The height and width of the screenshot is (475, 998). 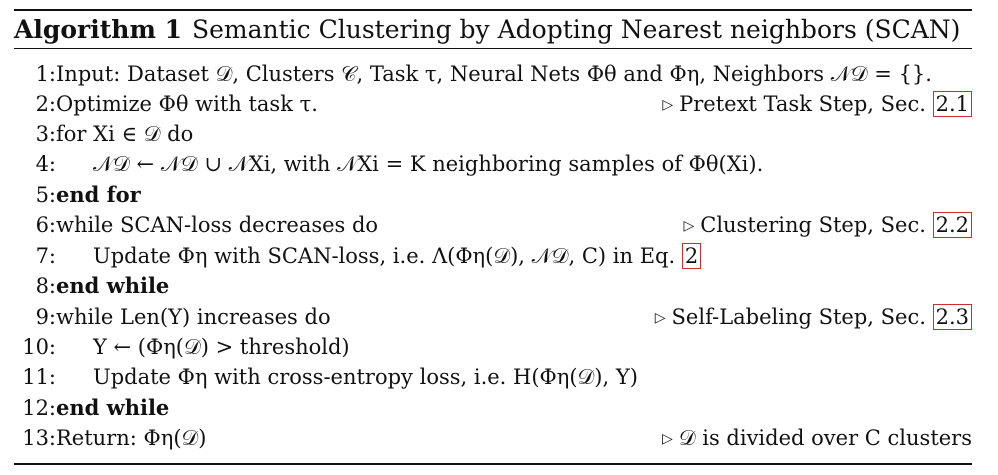 What do you see at coordinates (45, 225) in the screenshot?
I see `line-number: 6:` at bounding box center [45, 225].